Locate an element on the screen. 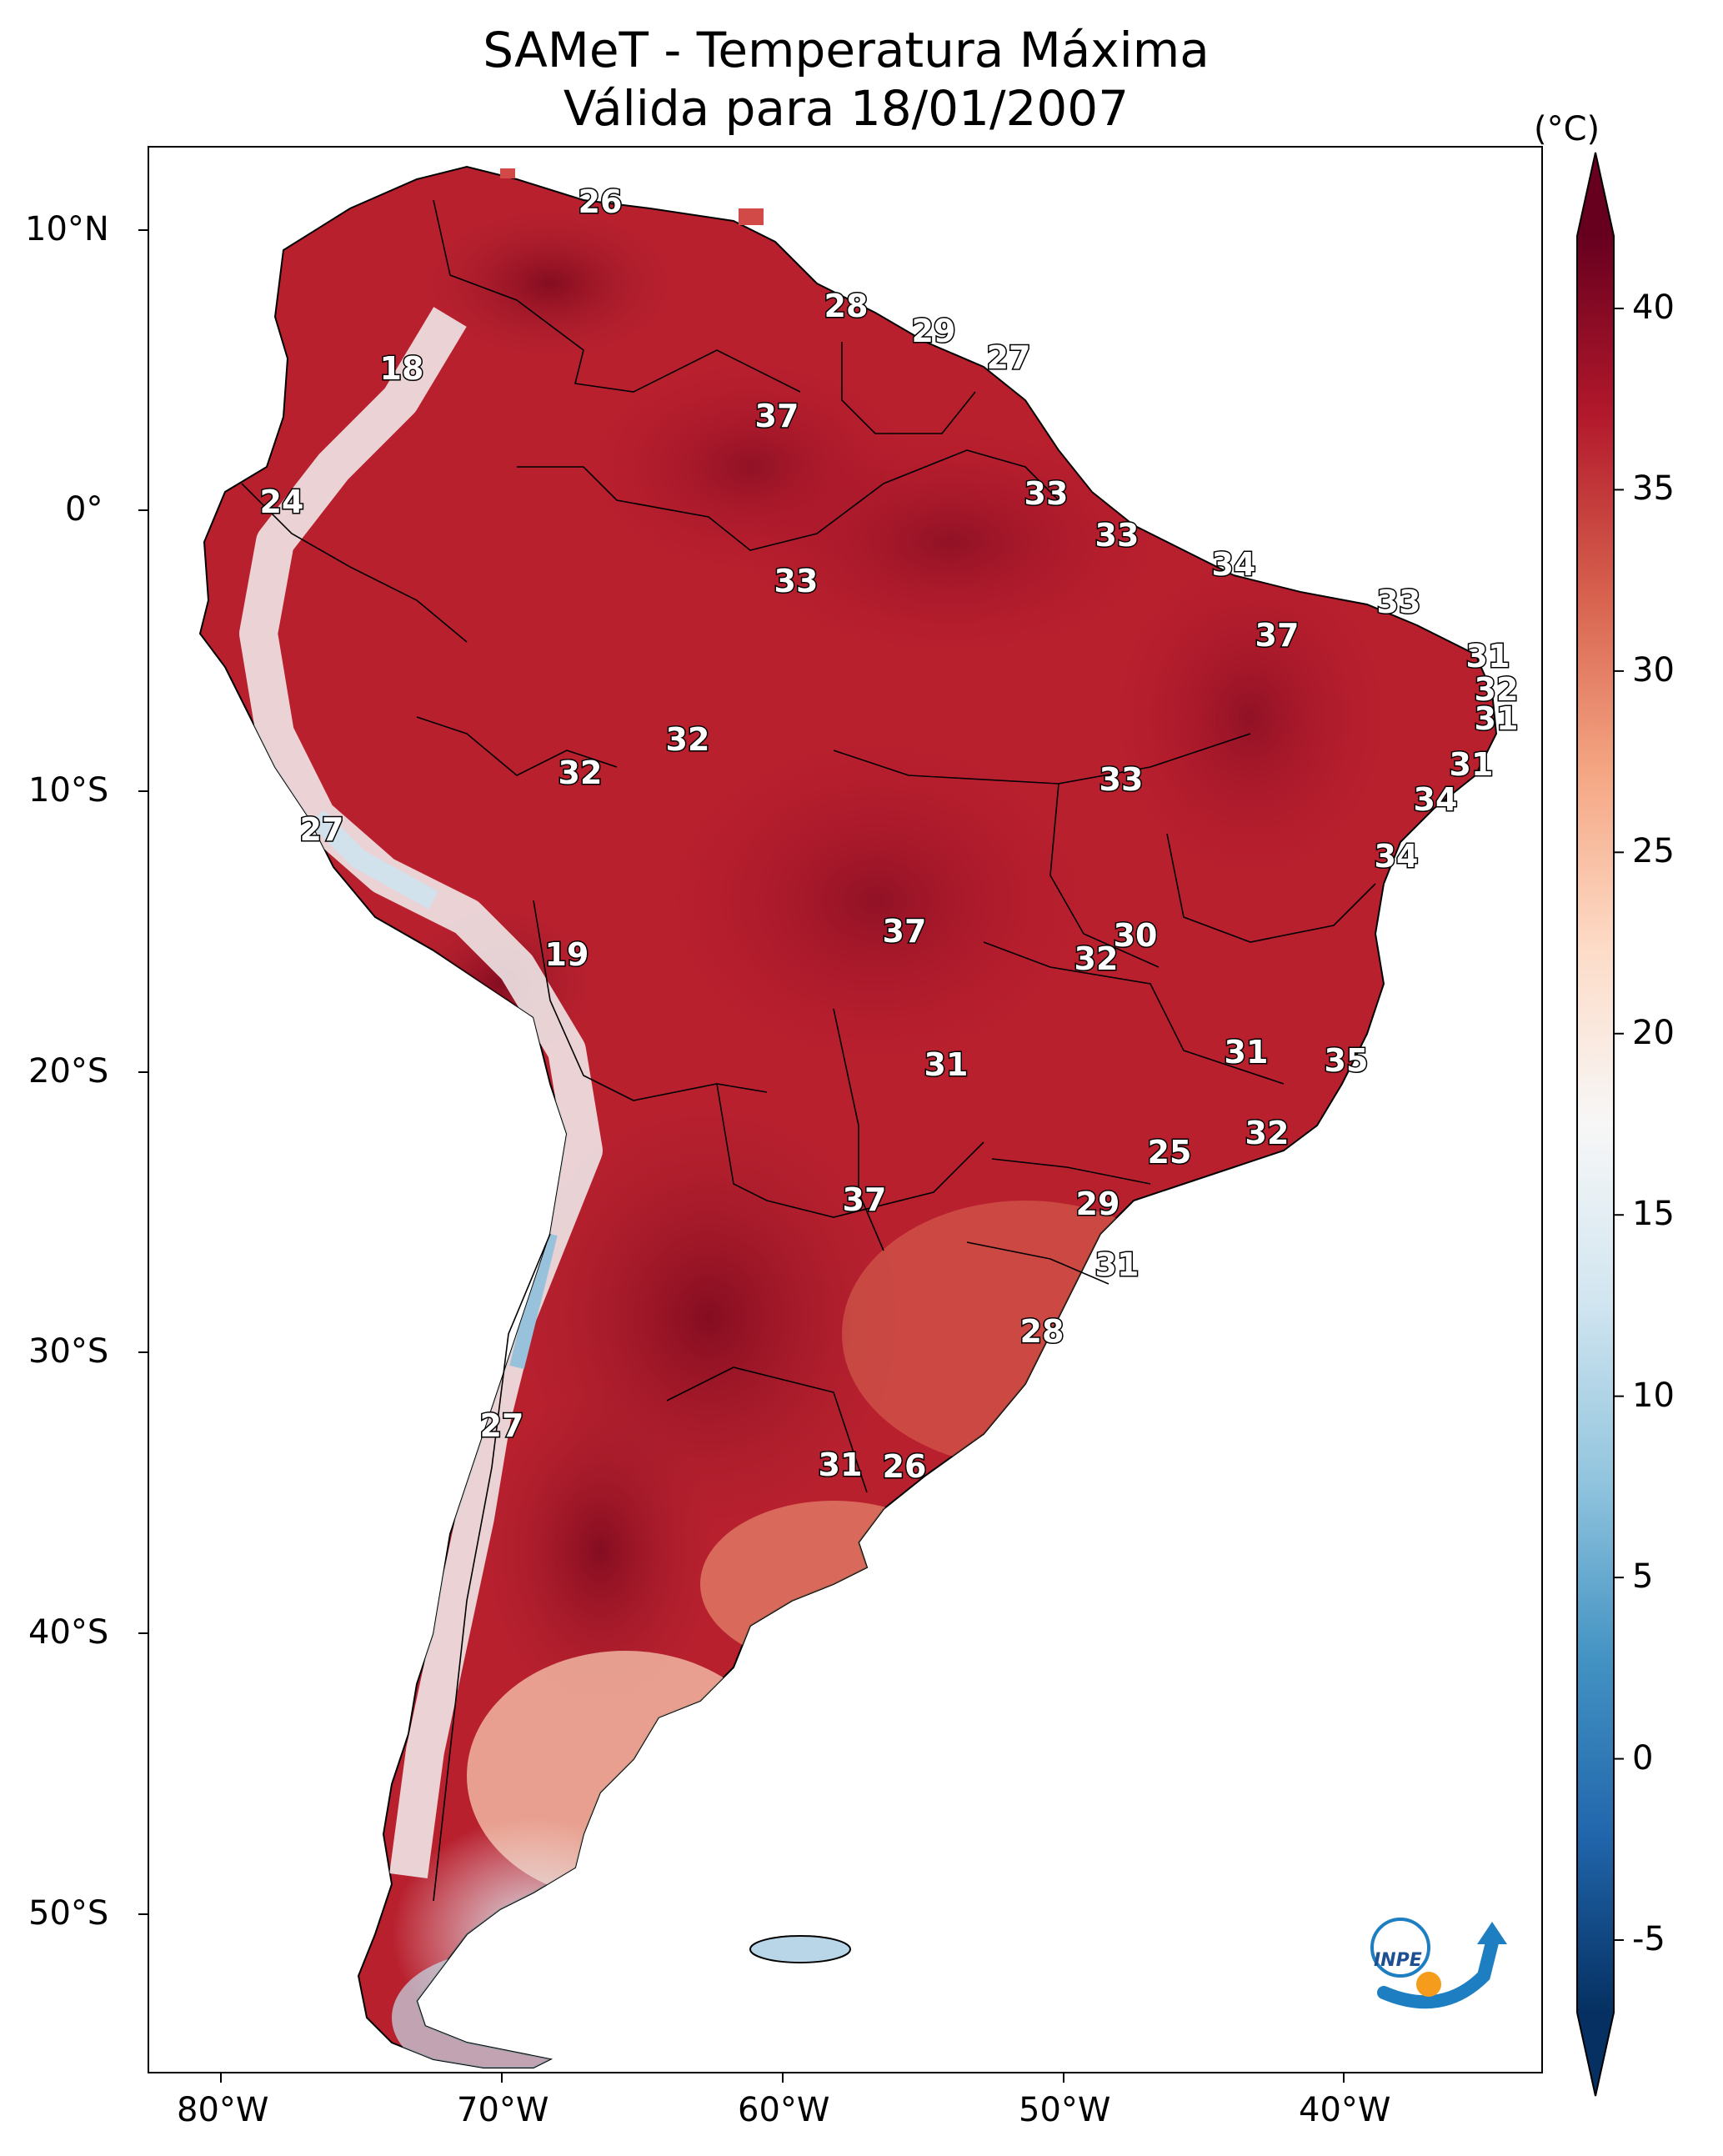  colorbar-min-arrow is located at coordinates (1595, 2054).